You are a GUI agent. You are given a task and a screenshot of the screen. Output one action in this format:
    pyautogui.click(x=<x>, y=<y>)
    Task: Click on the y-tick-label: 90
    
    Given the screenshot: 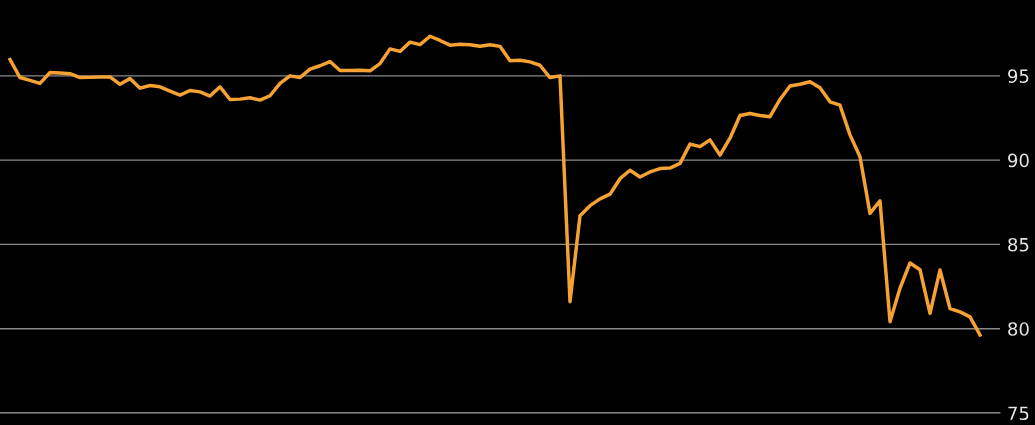 What is the action you would take?
    pyautogui.click(x=1018, y=160)
    